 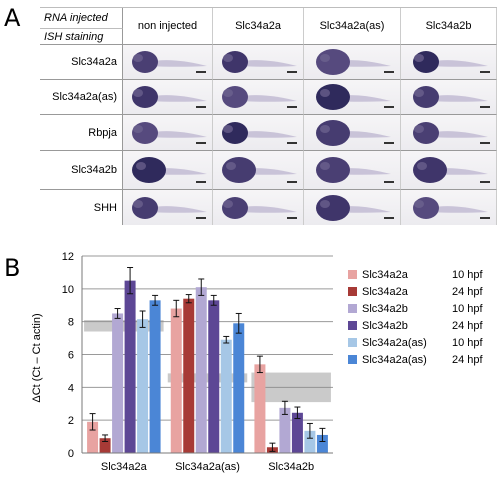 I want to click on ish-image-r2-c2, so click(x=352, y=132).